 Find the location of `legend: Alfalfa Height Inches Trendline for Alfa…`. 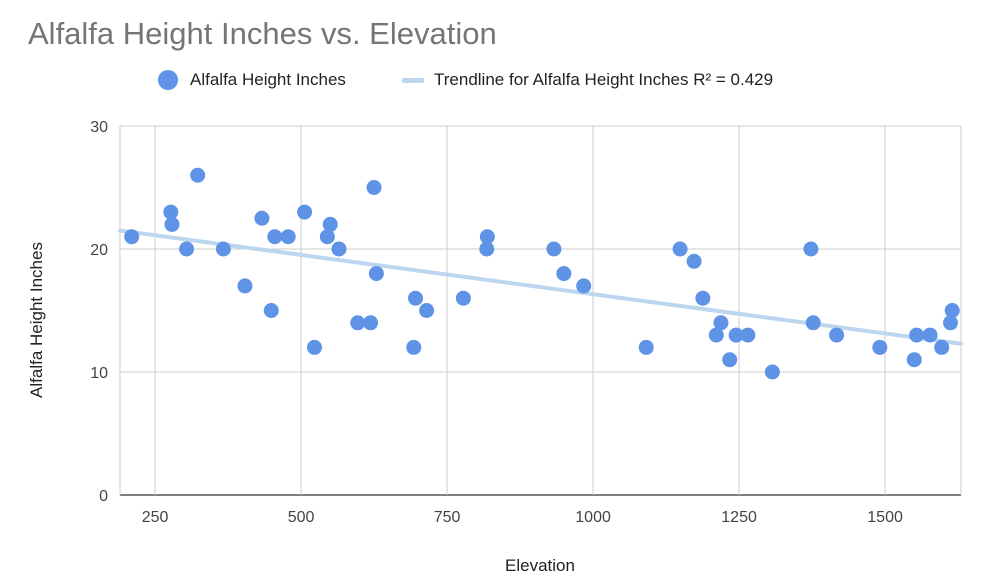

legend: Alfalfa Height Inches Trendline for Alfa… is located at coordinates (500, 85).